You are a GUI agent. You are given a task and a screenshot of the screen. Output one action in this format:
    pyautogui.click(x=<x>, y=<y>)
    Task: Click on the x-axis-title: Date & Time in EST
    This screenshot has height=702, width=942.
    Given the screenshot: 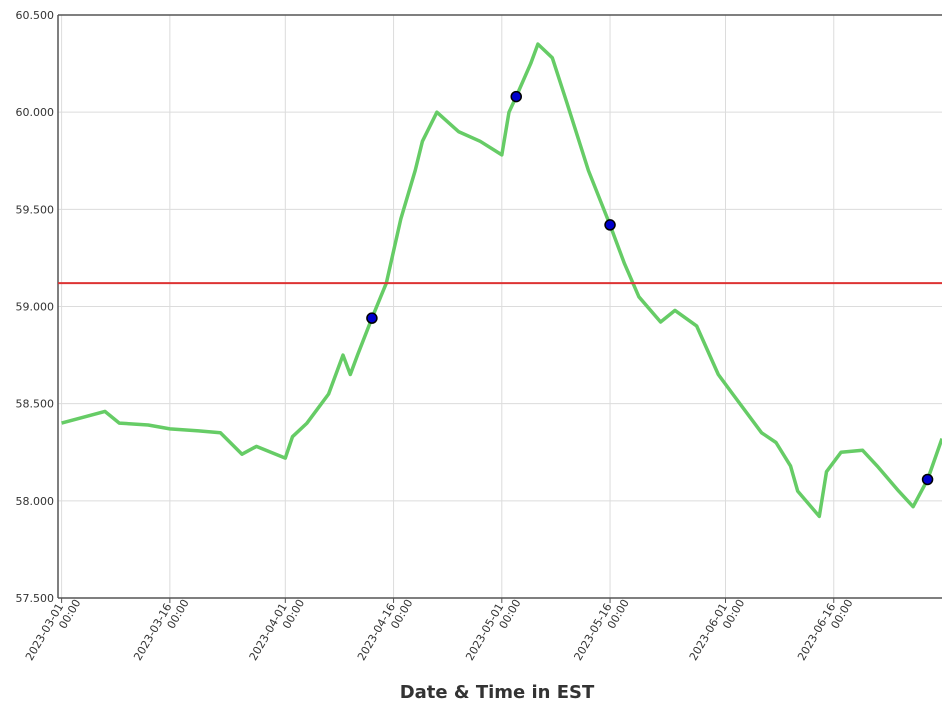 What is the action you would take?
    pyautogui.click(x=497, y=692)
    